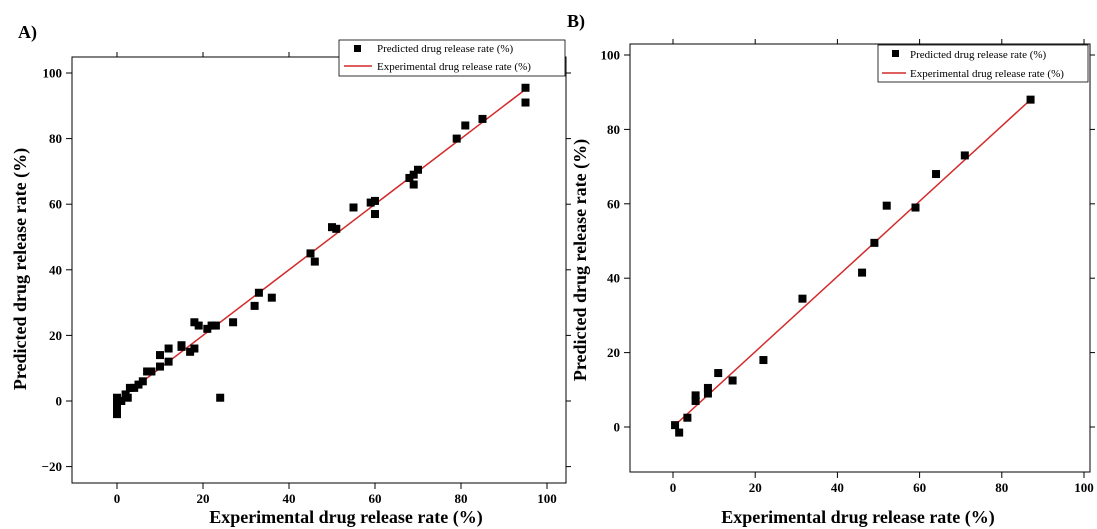 This screenshot has height=529, width=1097. What do you see at coordinates (375, 498) in the screenshot?
I see `x-tick-label-a: 60` at bounding box center [375, 498].